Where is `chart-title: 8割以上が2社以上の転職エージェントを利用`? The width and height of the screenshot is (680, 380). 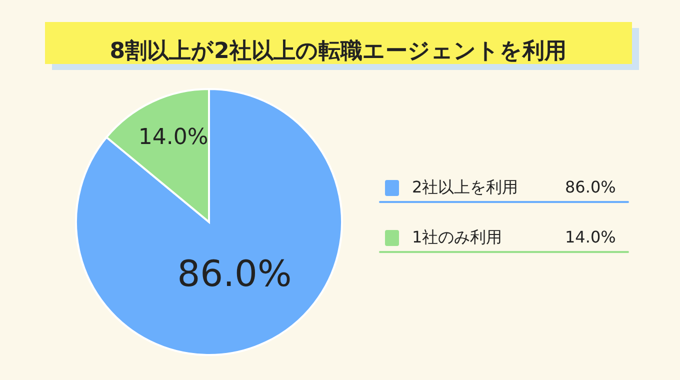
chart-title: 8割以上が2社以上の転職エージェントを利用 is located at coordinates (338, 51).